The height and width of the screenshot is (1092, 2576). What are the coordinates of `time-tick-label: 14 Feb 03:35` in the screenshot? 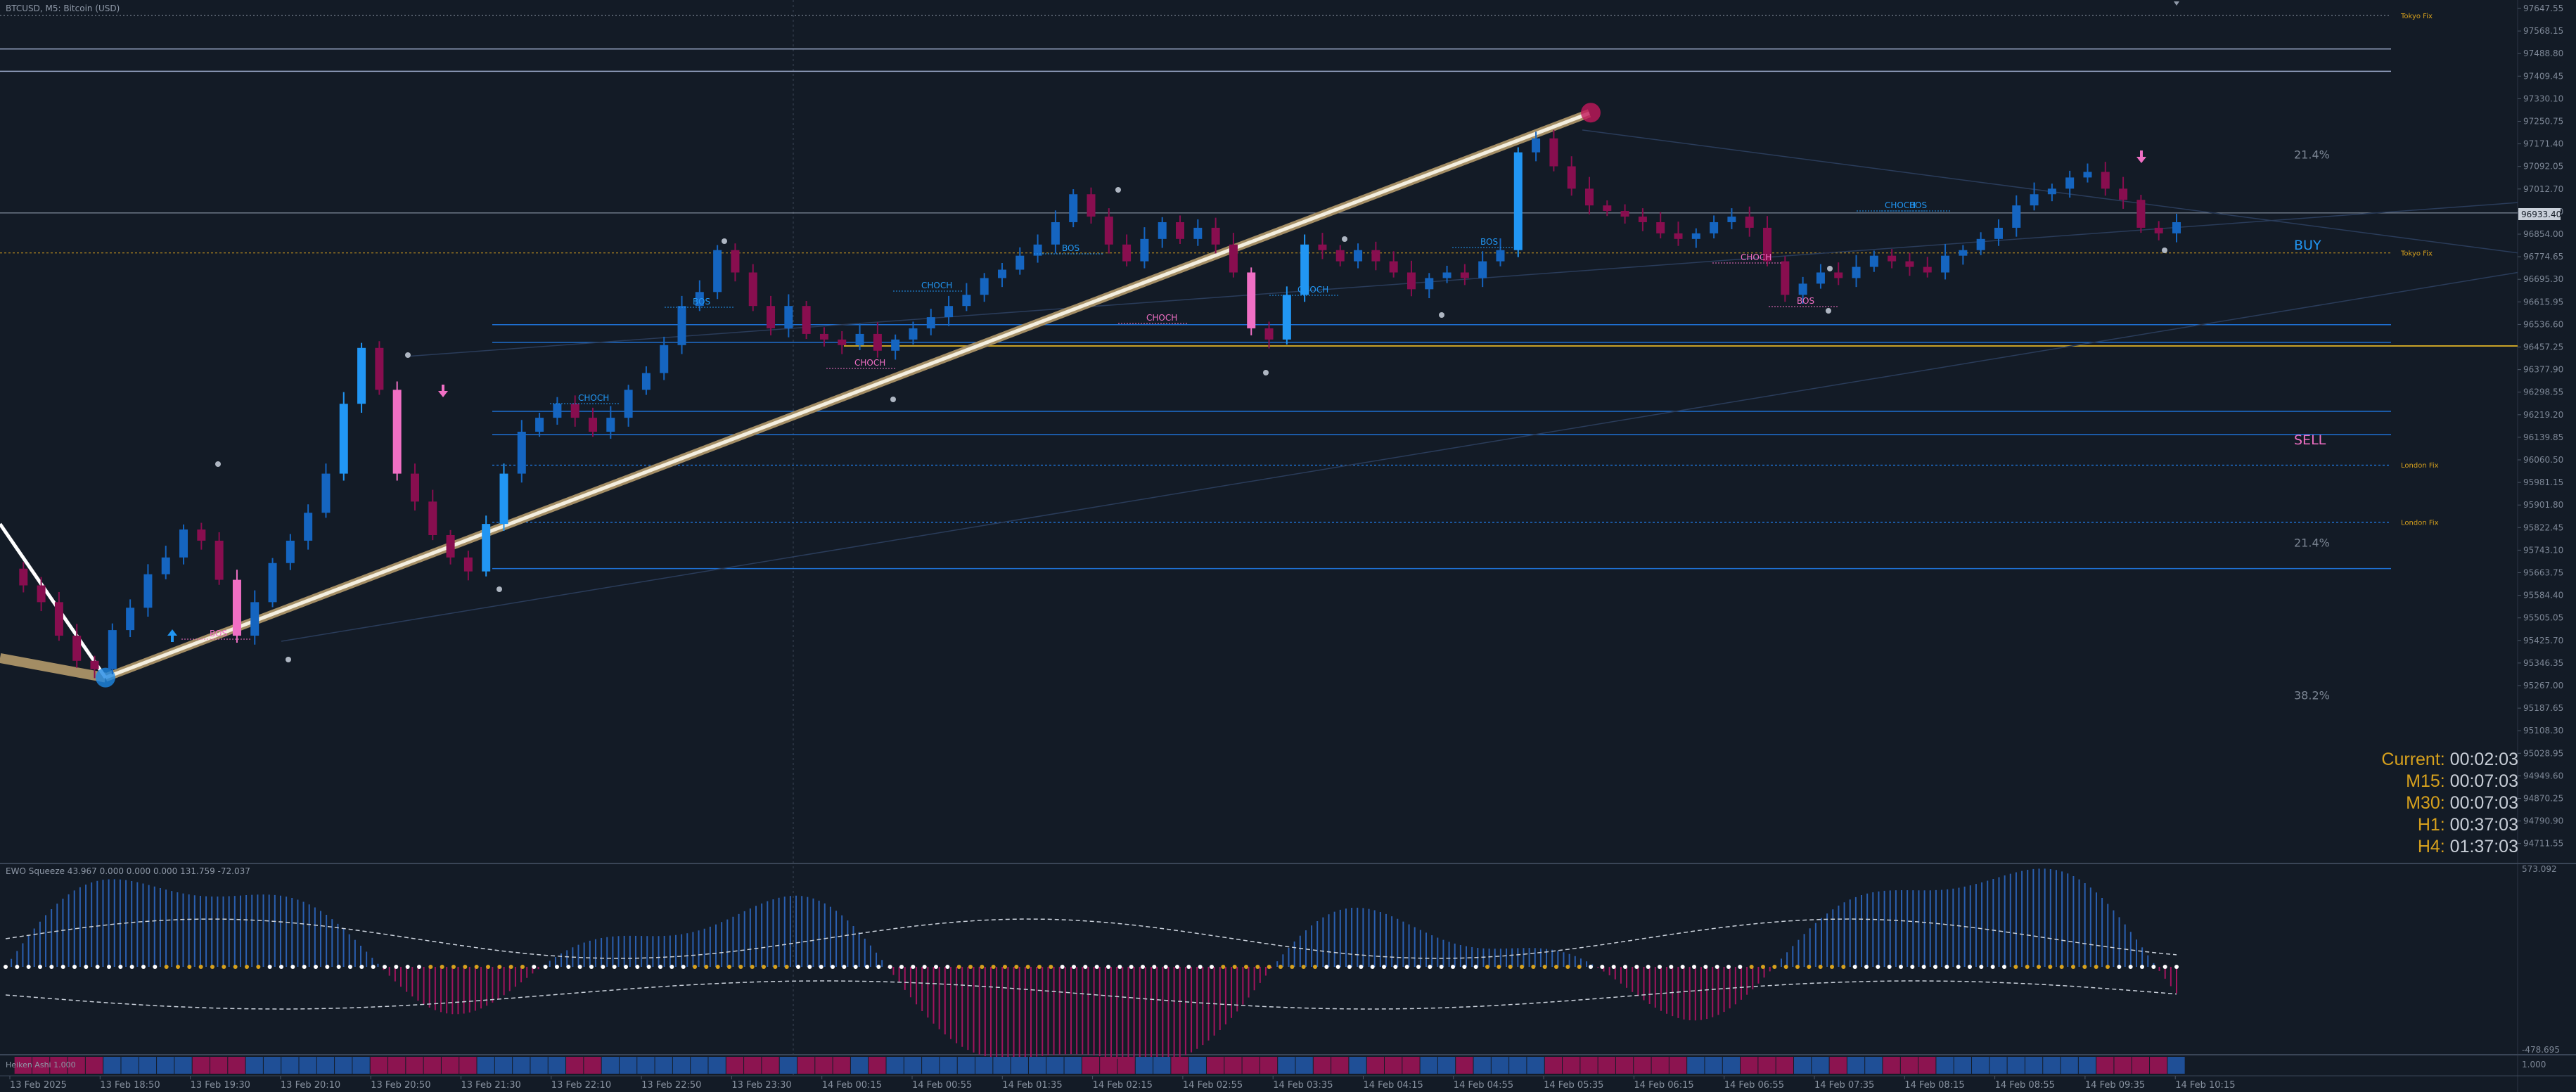 It's located at (1303, 1085).